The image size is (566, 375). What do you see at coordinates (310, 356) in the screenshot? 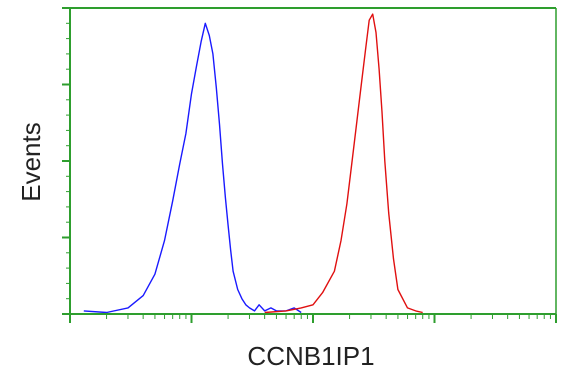
I see `x-axis-title: CCNB1IP1` at bounding box center [310, 356].